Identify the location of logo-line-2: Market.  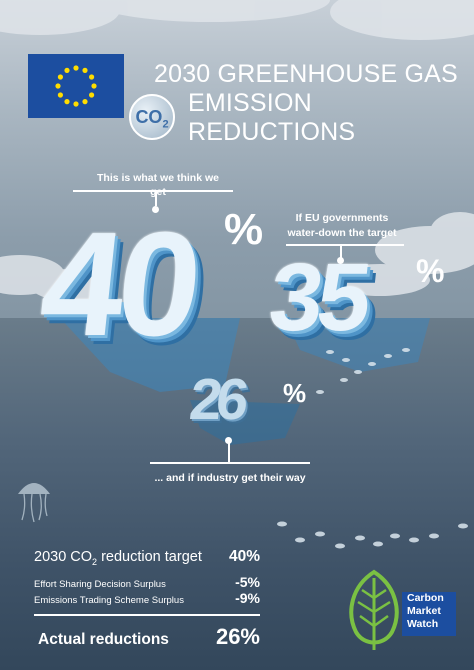
(424, 611).